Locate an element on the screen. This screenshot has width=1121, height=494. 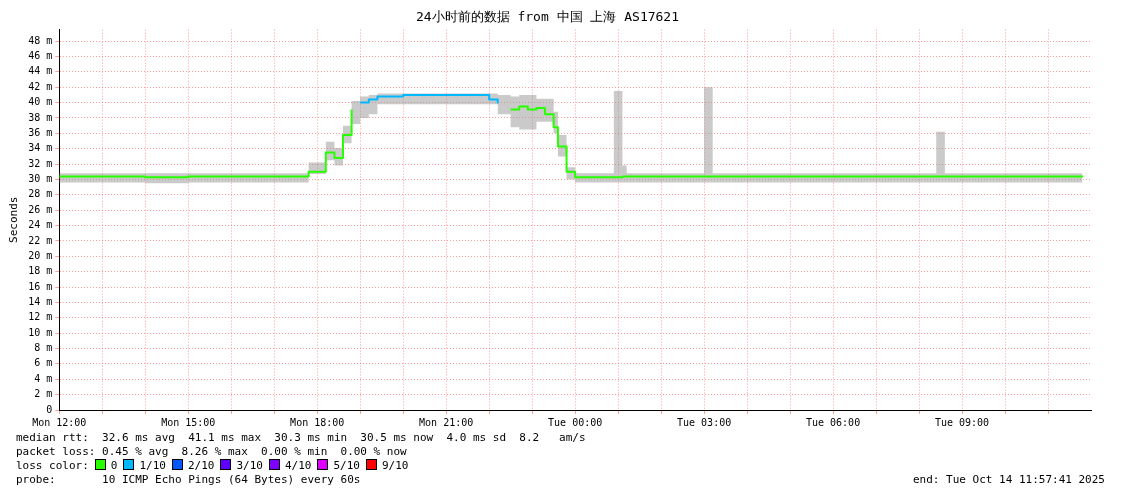
y-tick-label: 22 m is located at coordinates (40, 240).